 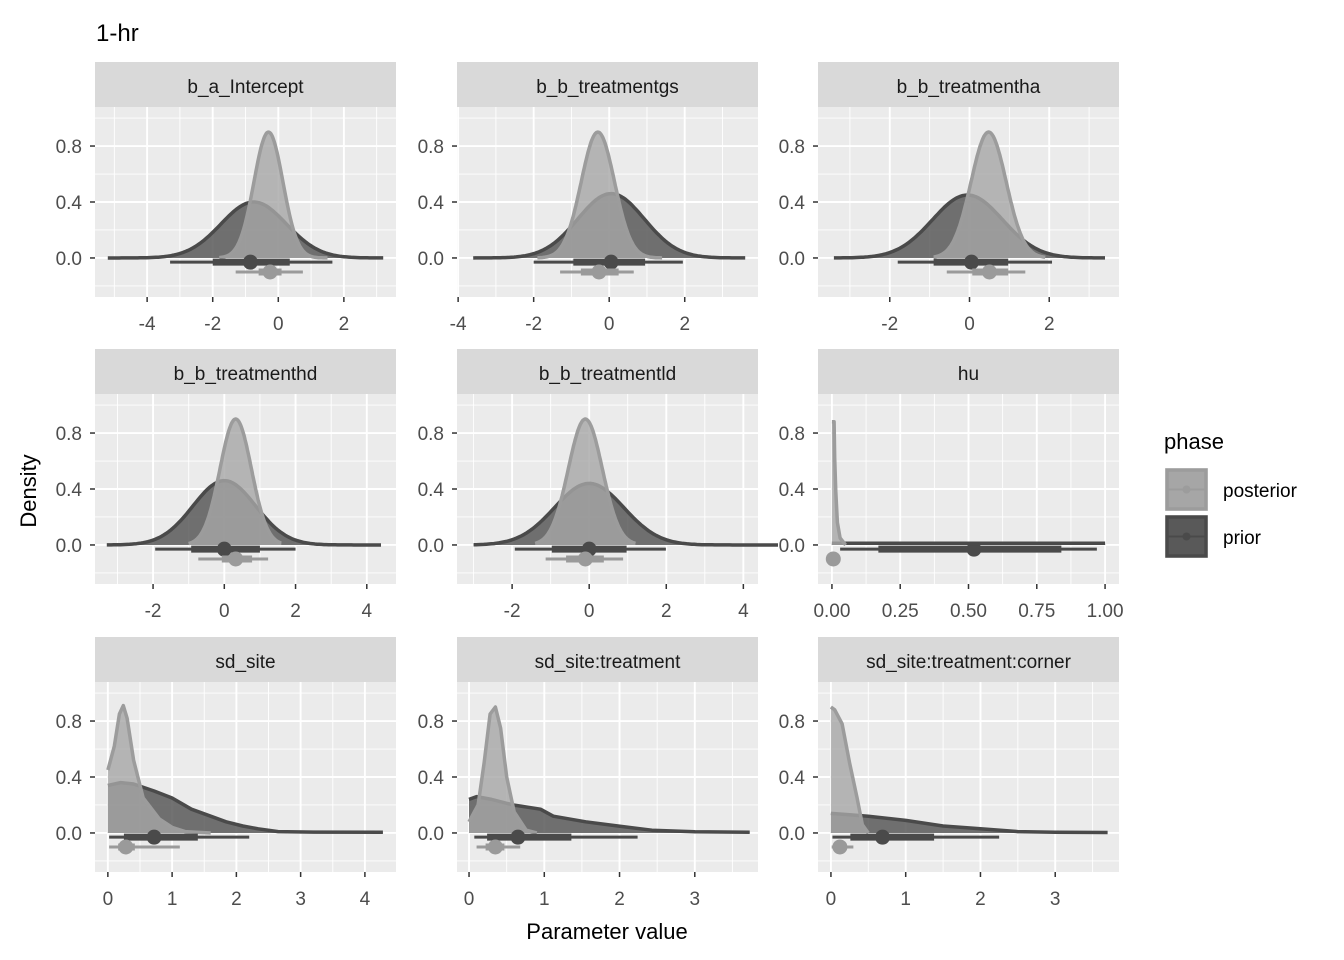 I want to click on legend-label: posterior, so click(x=1260, y=491).